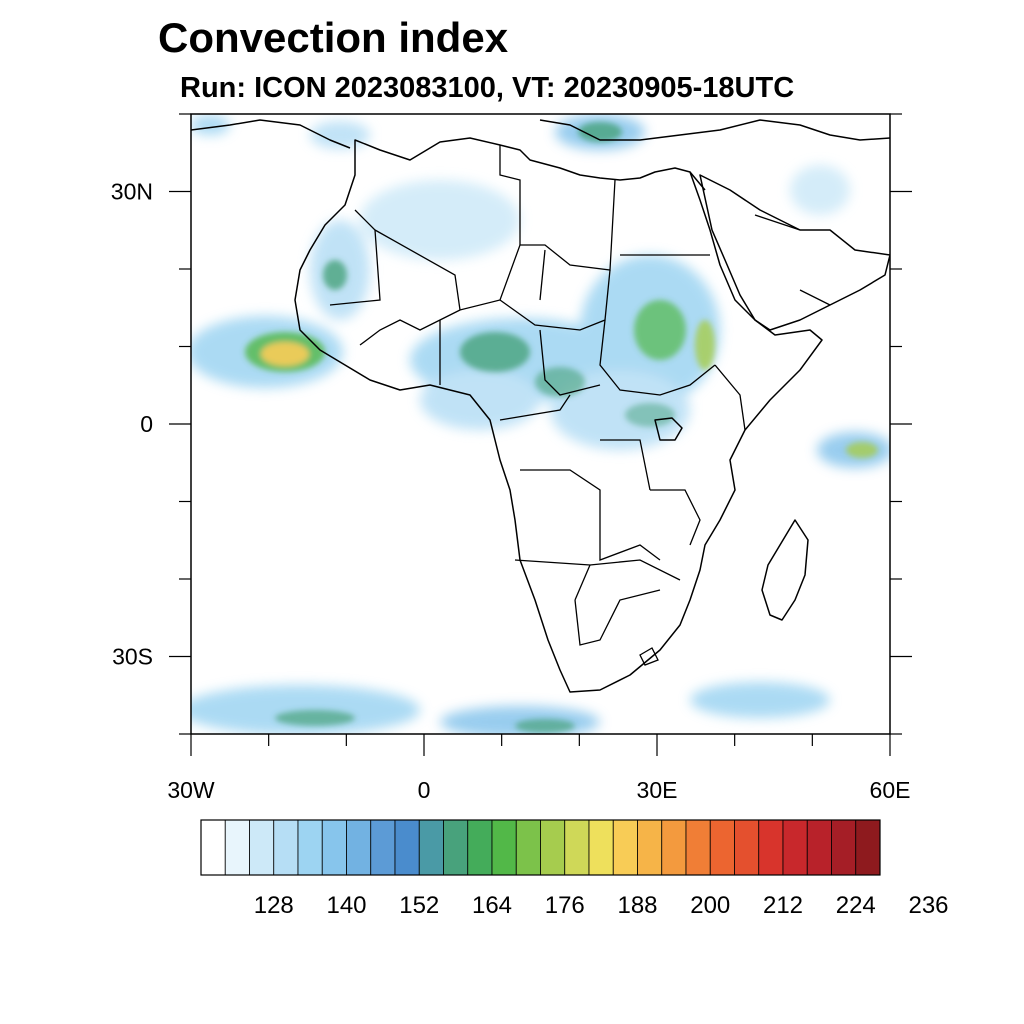 The image size is (1024, 1024). I want to click on colorbar: 128 140 152 164 176 188 200 212 224 236, so click(574, 869).